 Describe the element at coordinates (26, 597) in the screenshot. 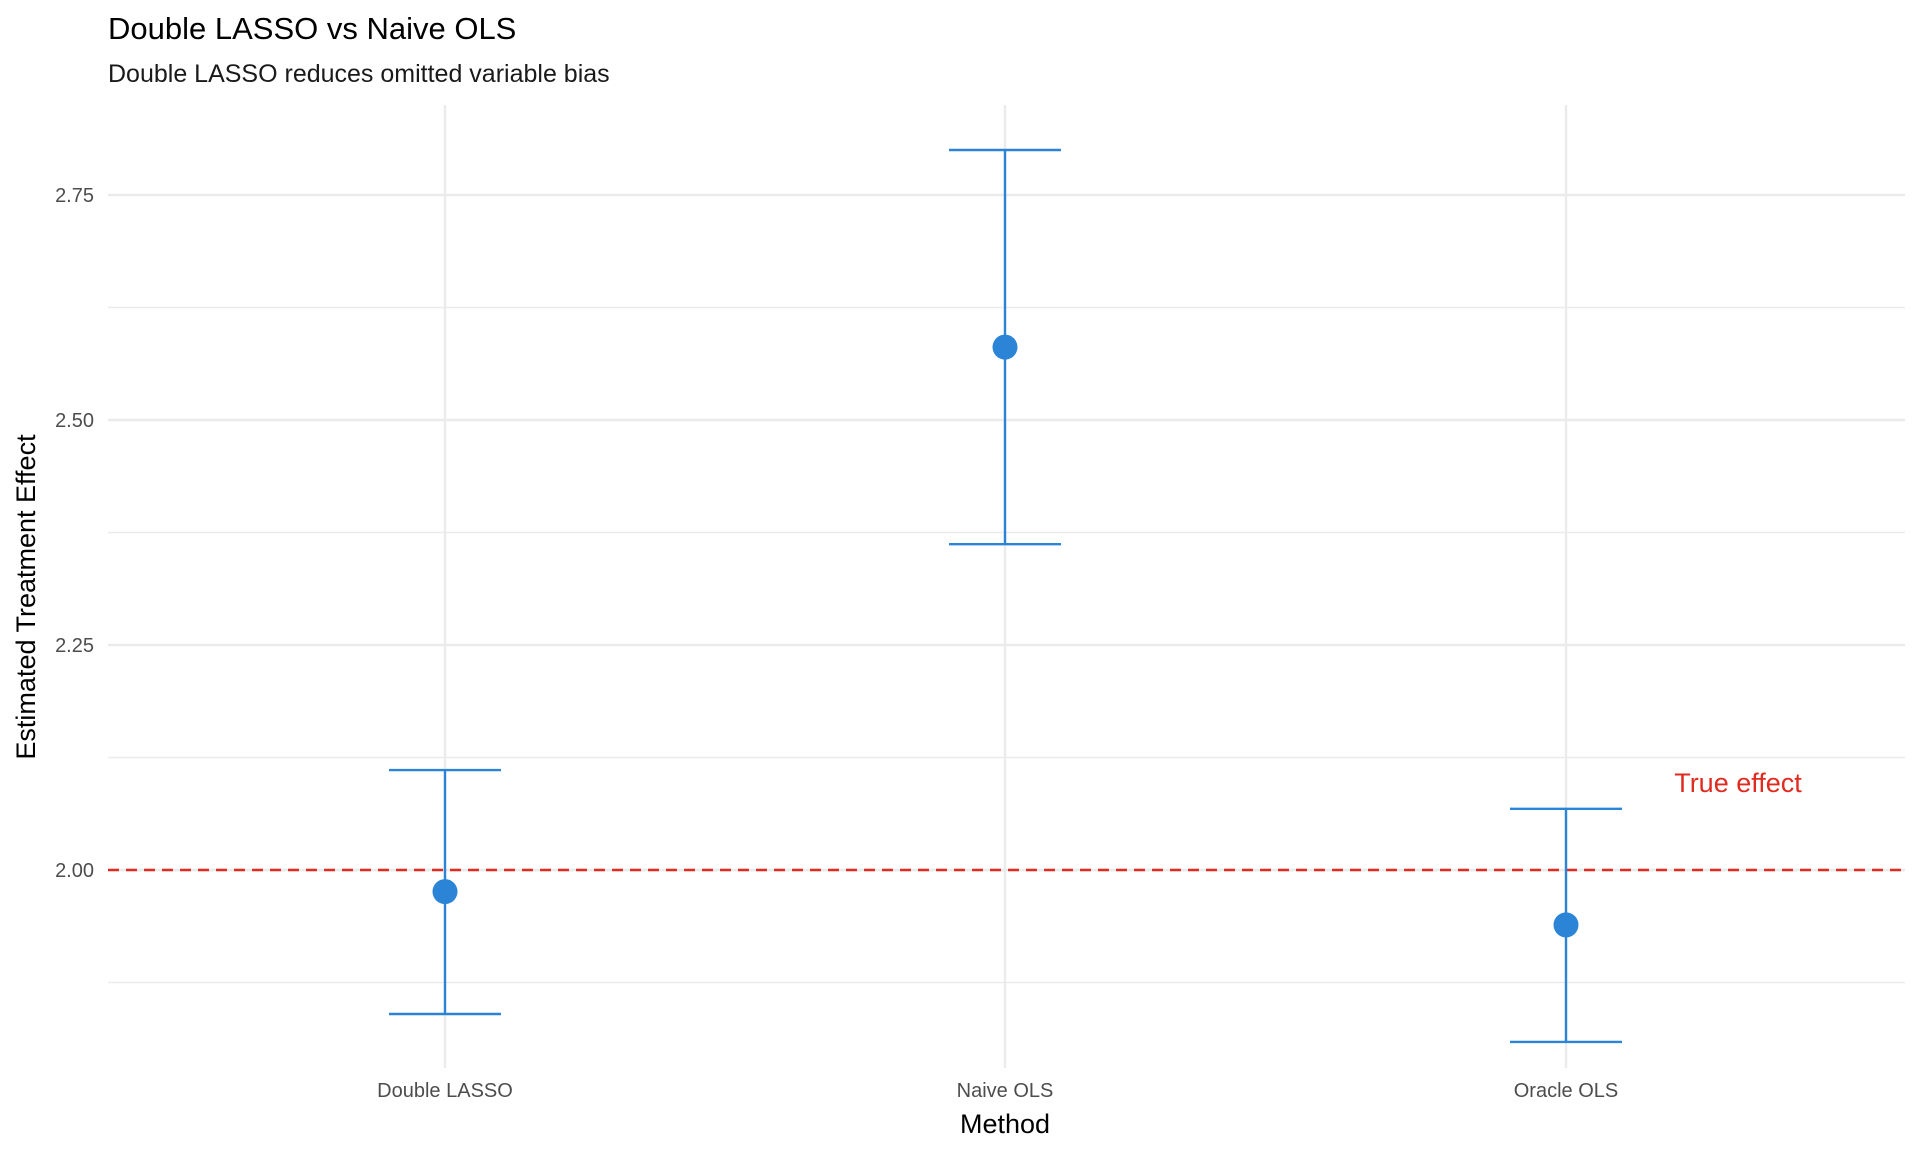

I see `y-axis-title: Estimated Treatment Effect` at that location.